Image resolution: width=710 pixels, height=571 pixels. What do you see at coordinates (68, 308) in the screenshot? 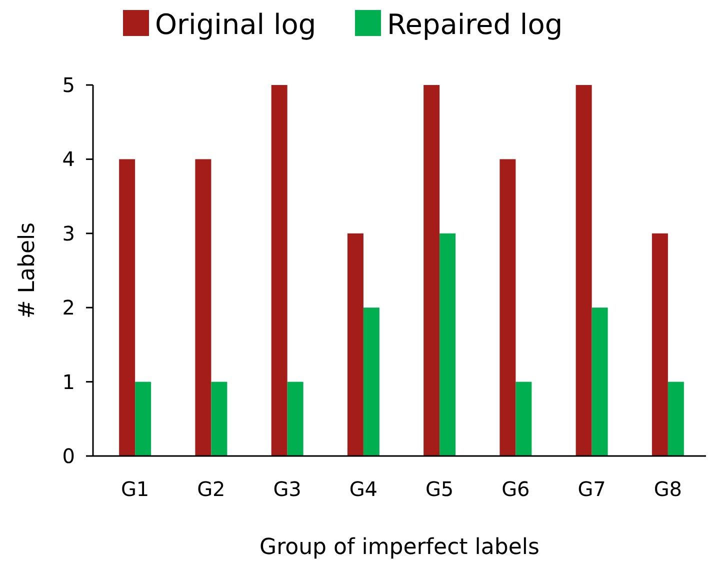
I see `y-tick-label: 2` at bounding box center [68, 308].